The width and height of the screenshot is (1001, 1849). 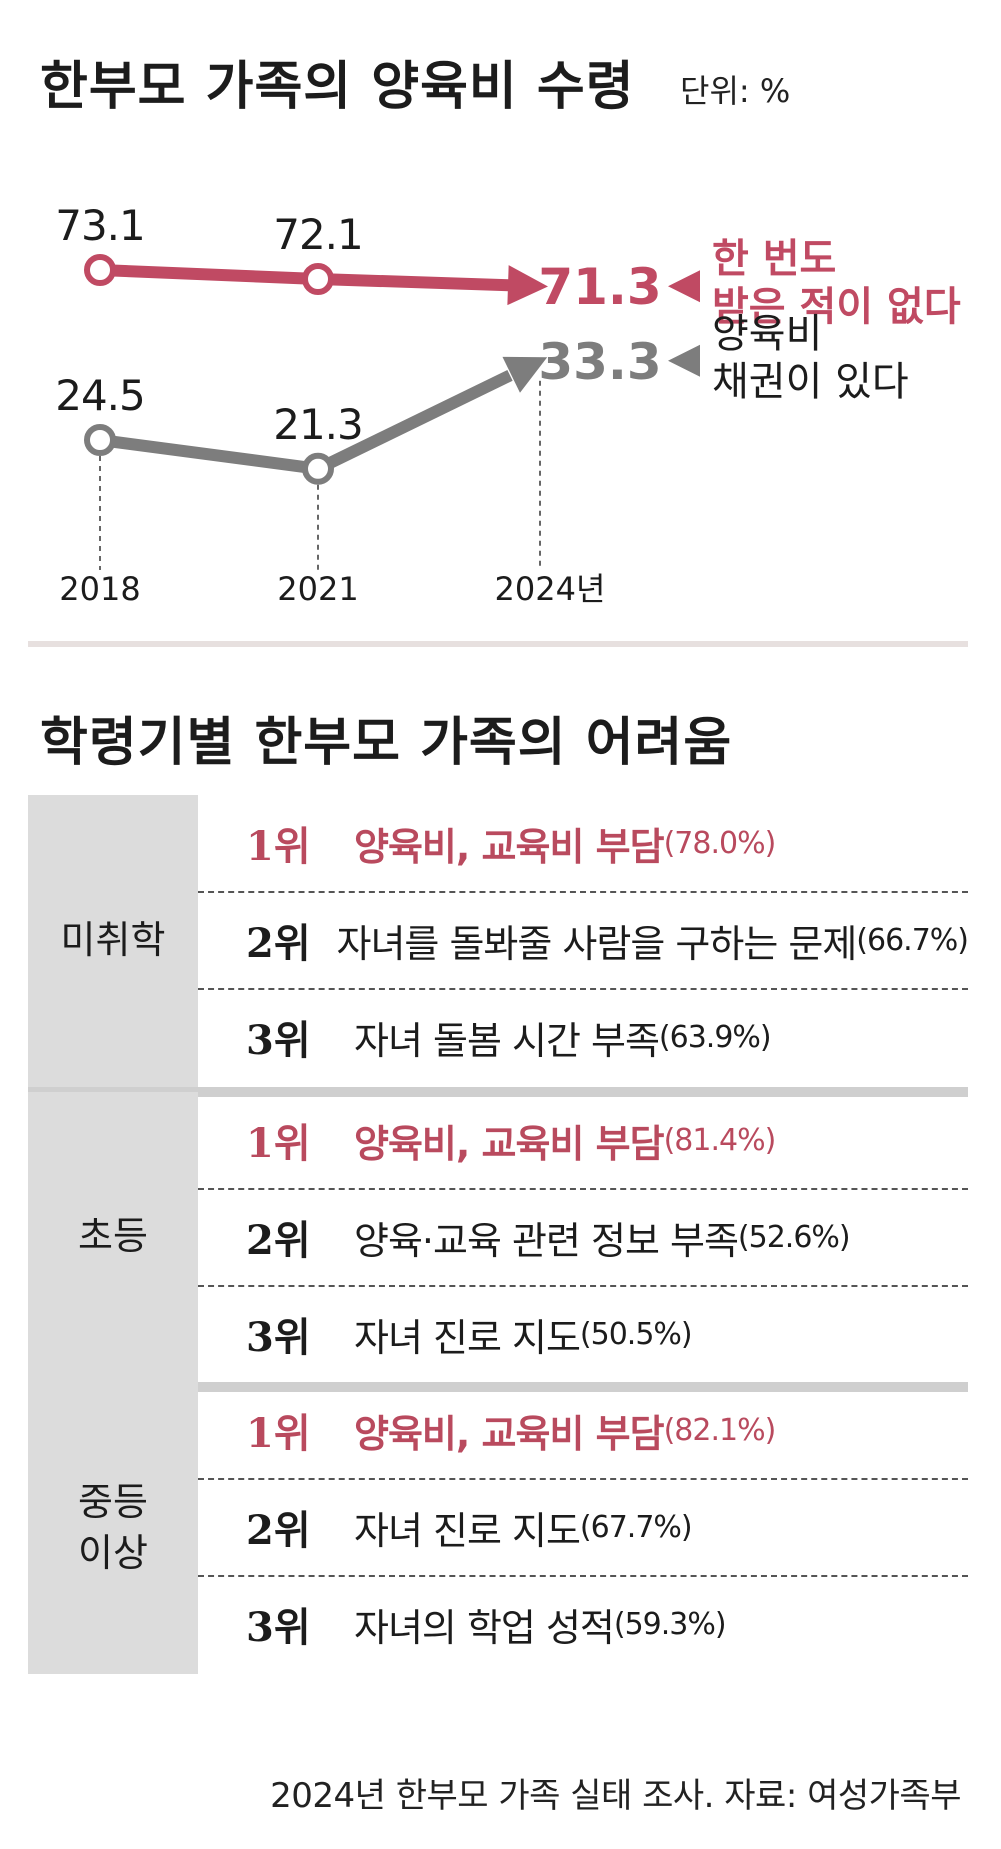 I want to click on ranking-row: 2위 양육·교육 관련 정보 부족 (52.6%), so click(x=583, y=1237).